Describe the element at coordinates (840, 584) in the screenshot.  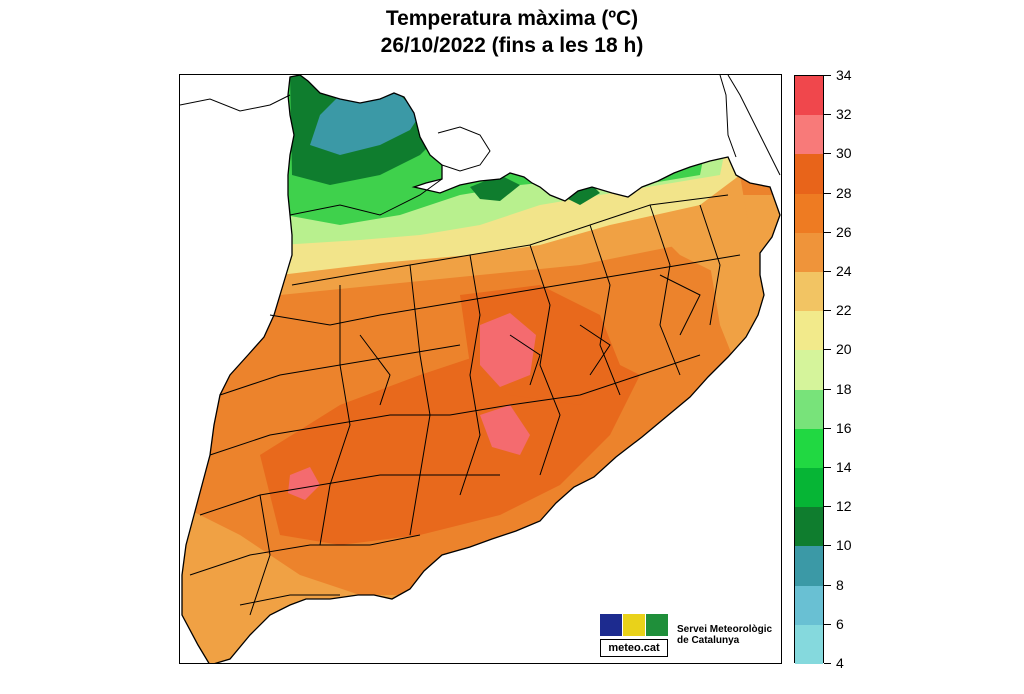
I see `legend-label: 8` at that location.